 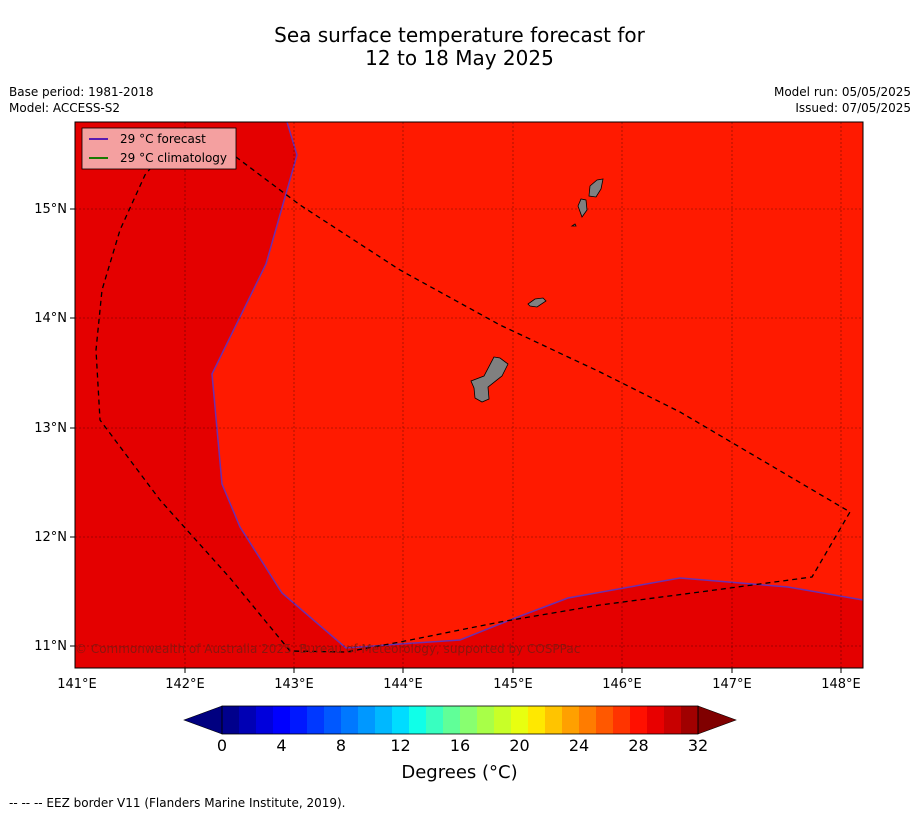 I want to click on map-title-line2: 12 to 18 May 2025, so click(x=459, y=58).